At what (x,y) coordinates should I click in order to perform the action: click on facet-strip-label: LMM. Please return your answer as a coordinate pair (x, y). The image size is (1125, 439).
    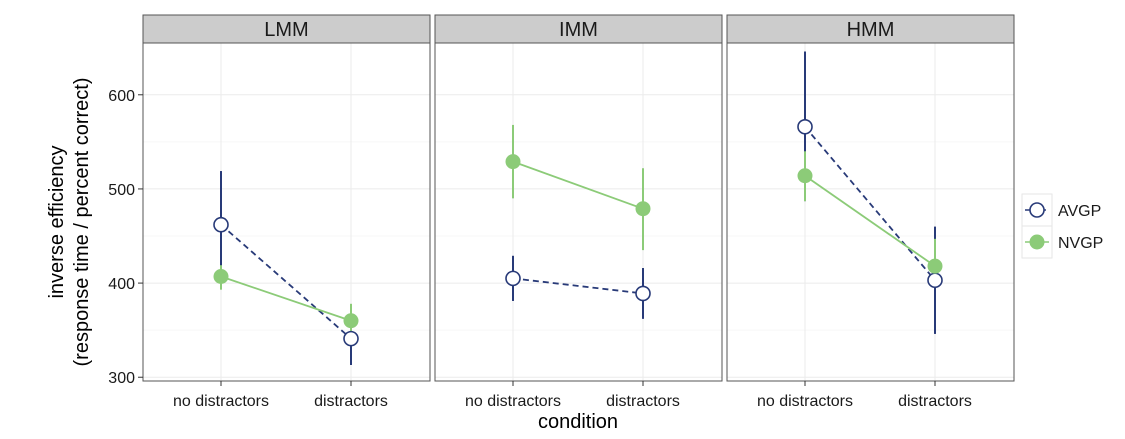
    Looking at the image, I should click on (286, 30).